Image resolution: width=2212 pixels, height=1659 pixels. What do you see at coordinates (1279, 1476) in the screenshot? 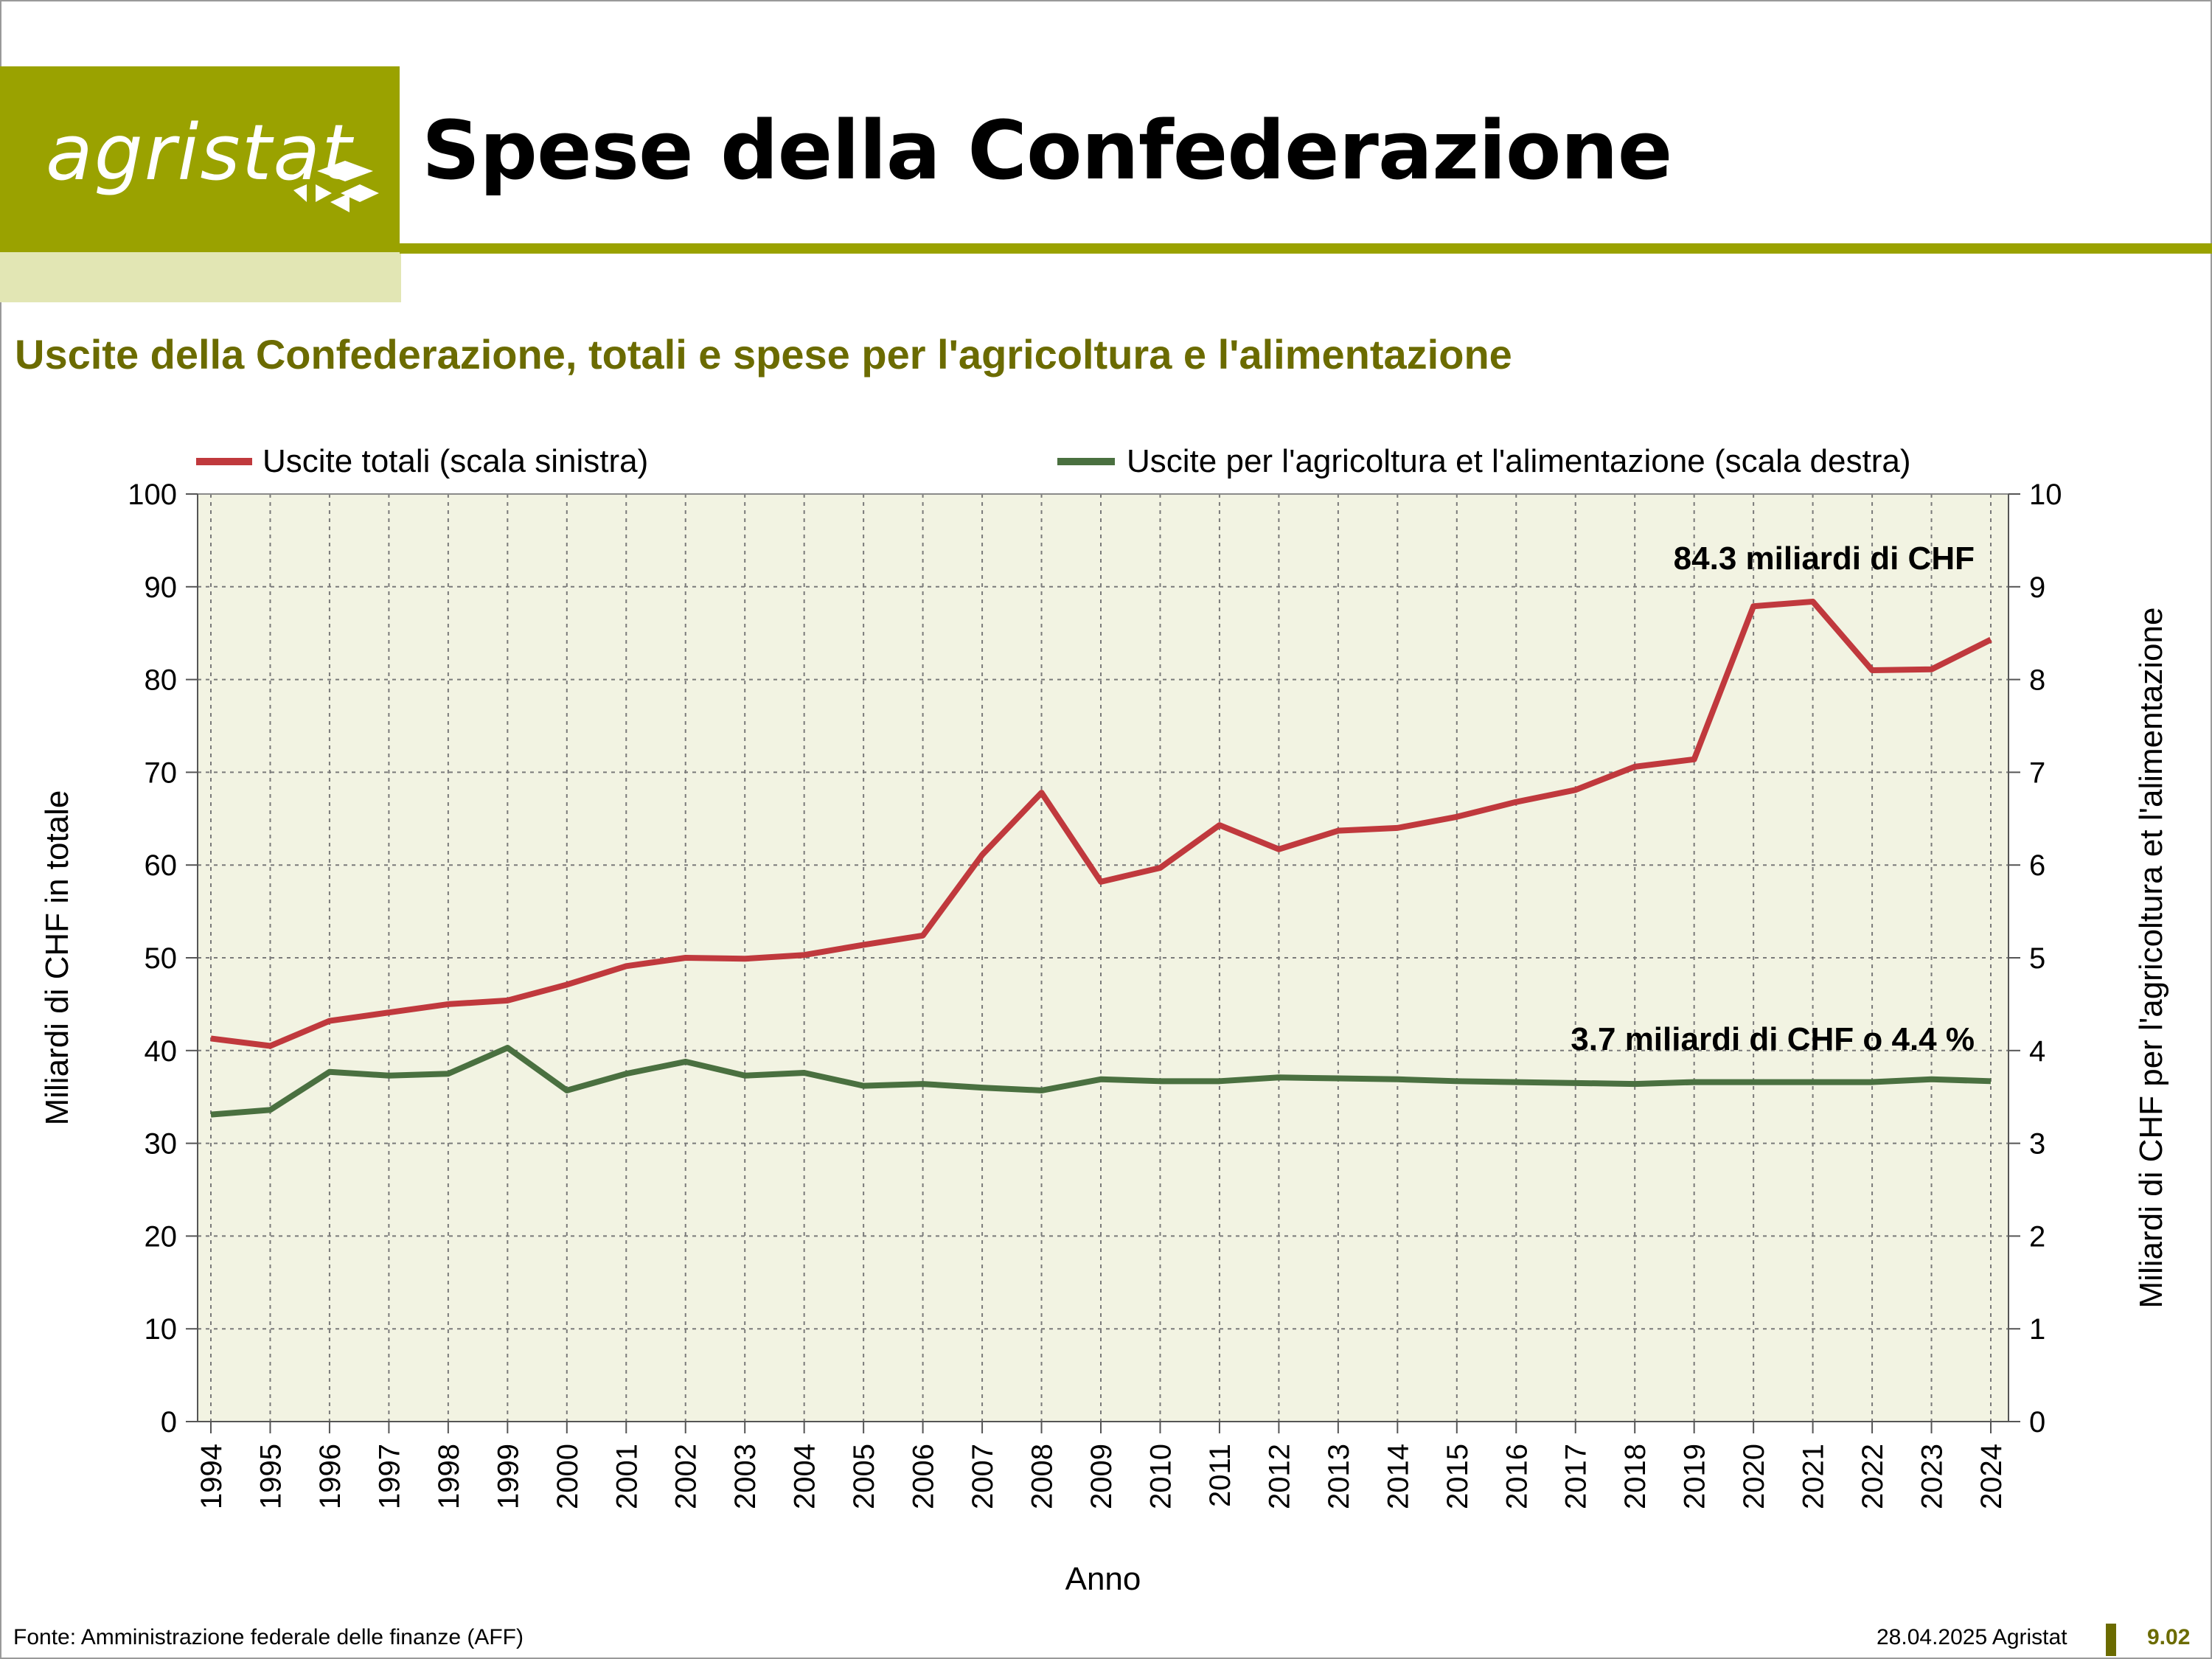
I see `x-tick-label: 2012` at bounding box center [1279, 1476].